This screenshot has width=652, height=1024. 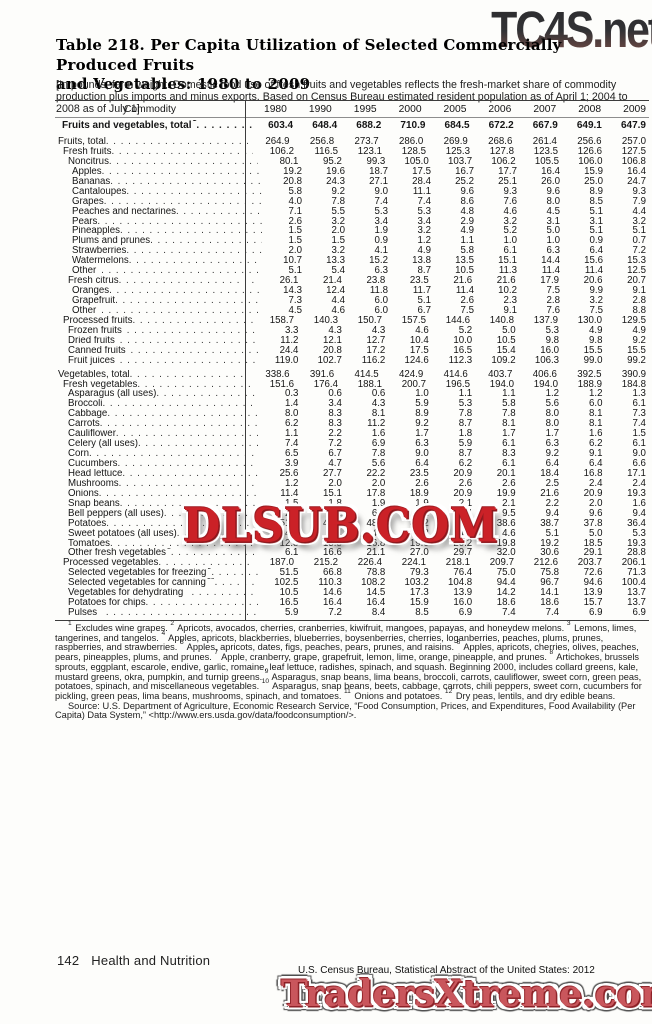 I want to click on value-cell: 137.9, so click(x=545, y=320).